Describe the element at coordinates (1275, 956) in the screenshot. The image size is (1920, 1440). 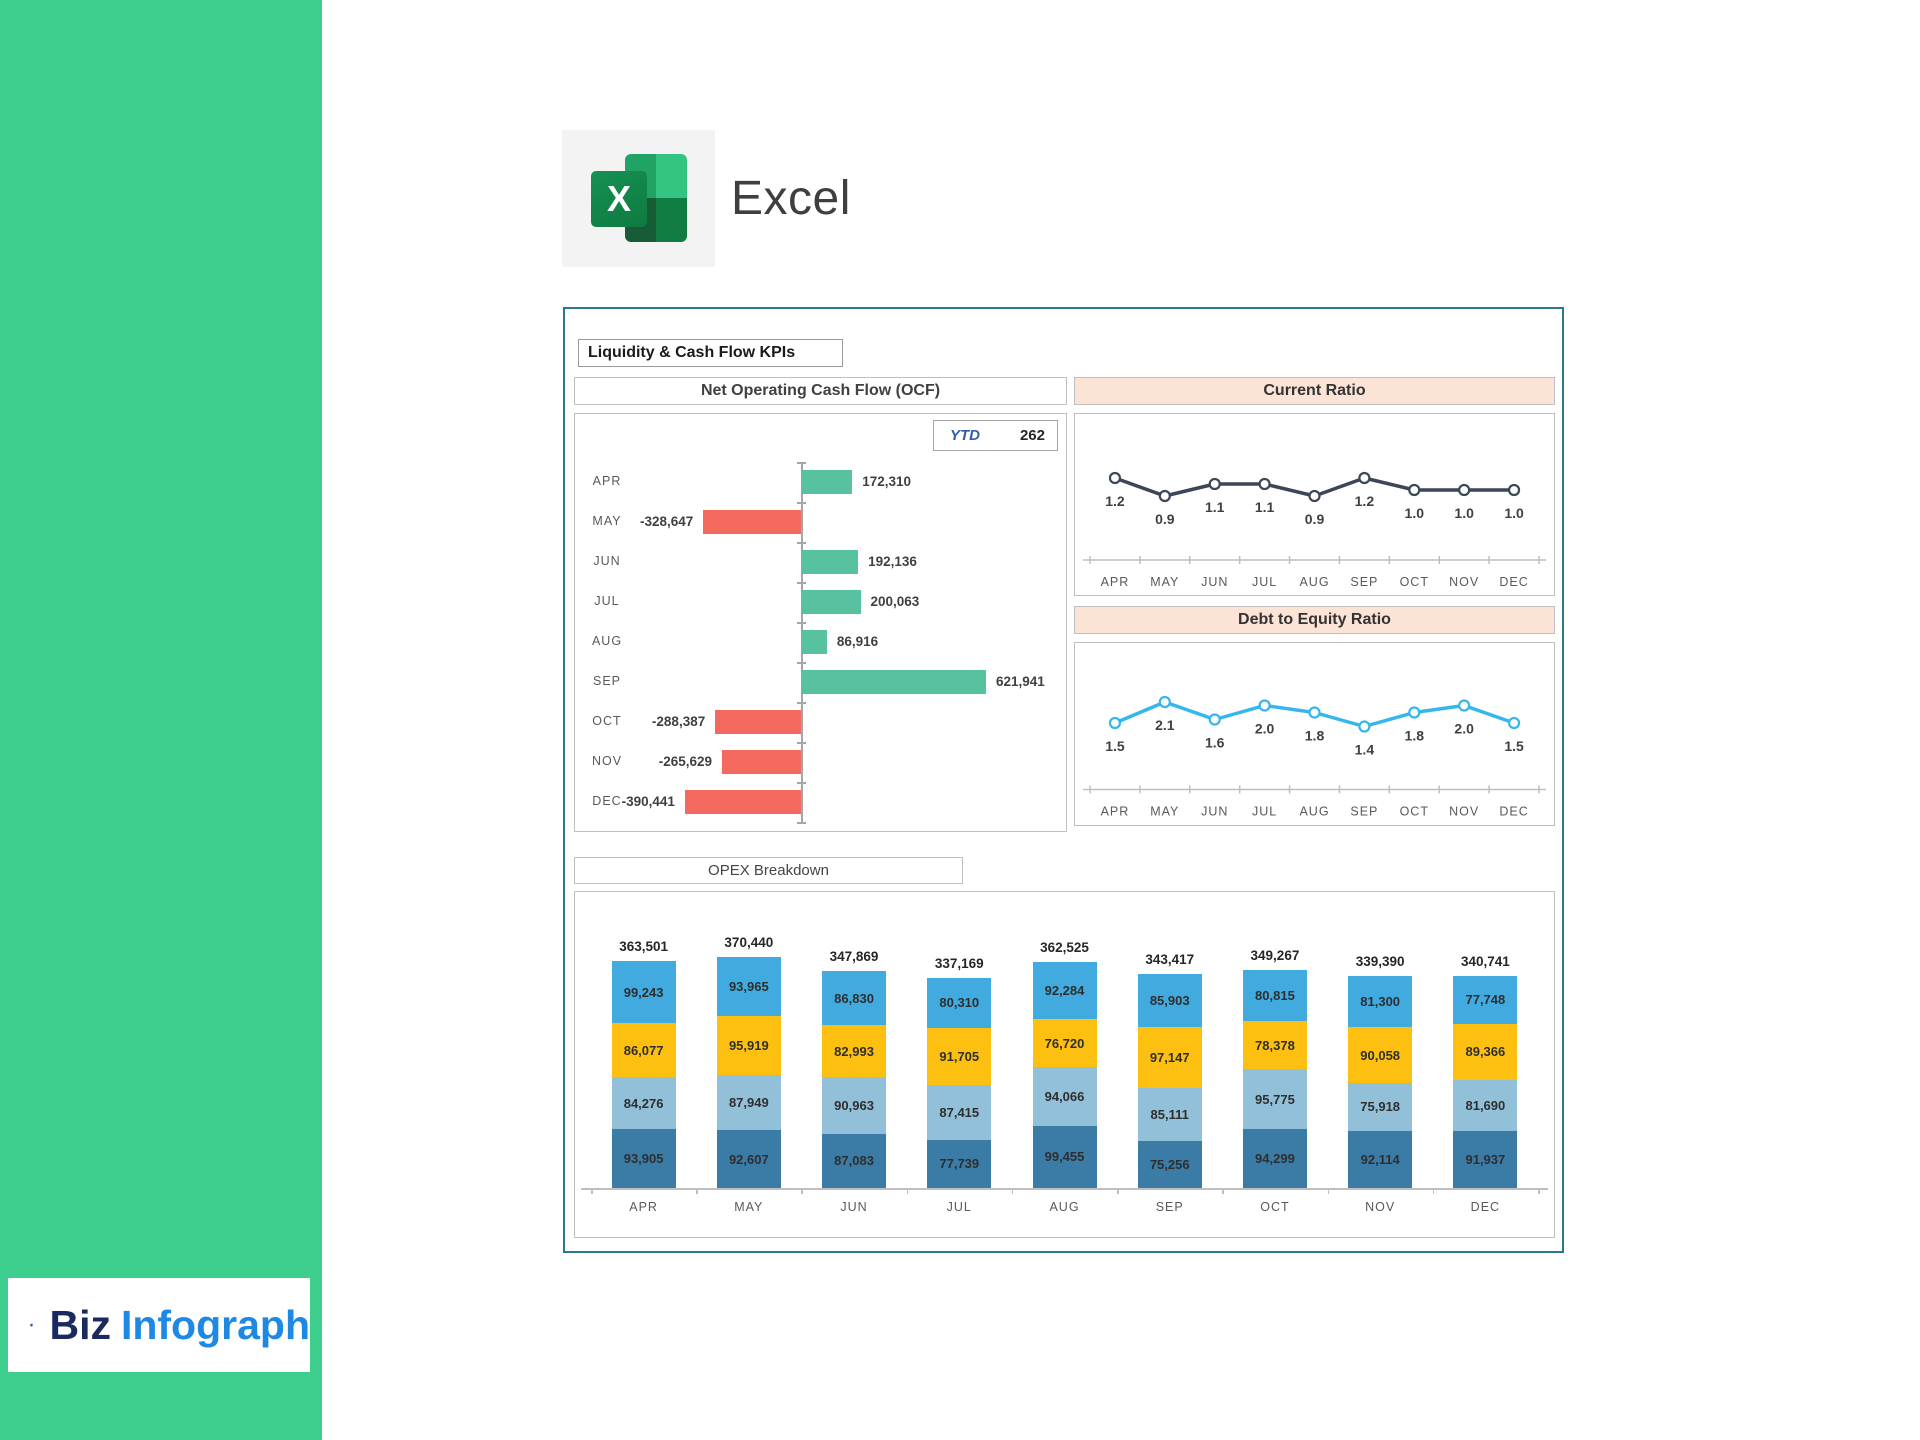
I see `opex-total-label: 349,267` at that location.